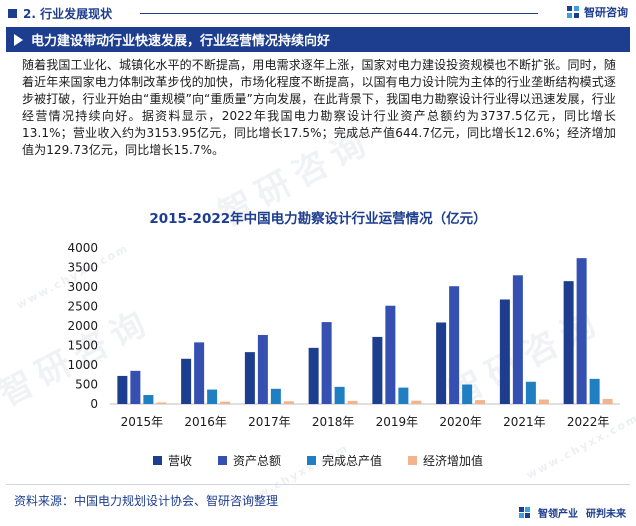 The width and height of the screenshot is (636, 526). Describe the element at coordinates (94, 404) in the screenshot. I see `y-tick-label: 0` at that location.